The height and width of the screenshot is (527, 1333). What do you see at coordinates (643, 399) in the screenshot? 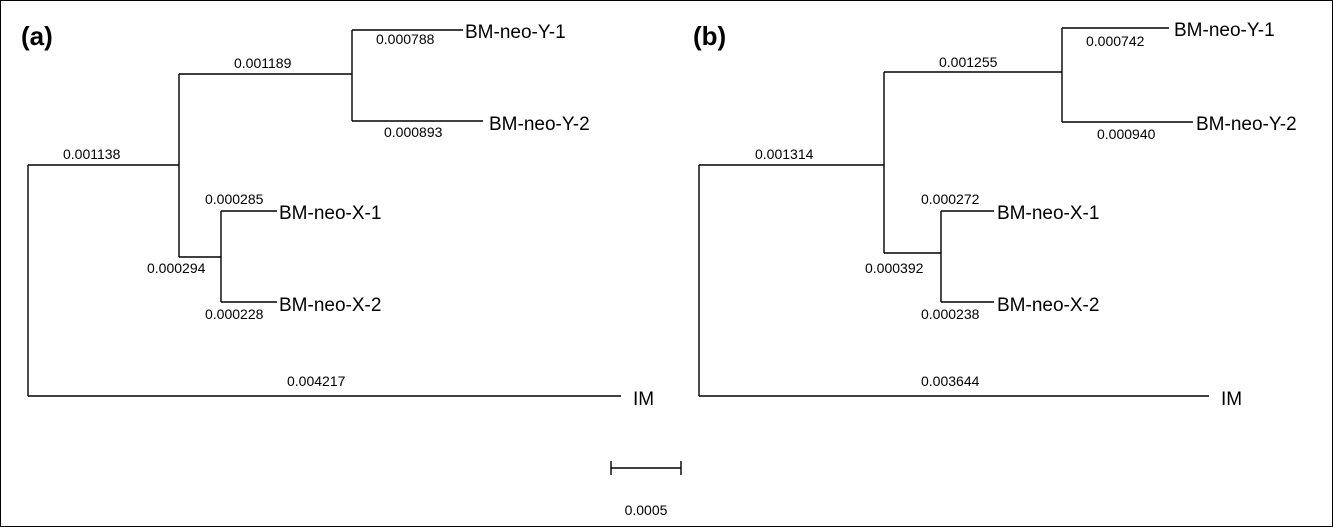
I see `panel-a-leaf-outgroup: IM` at bounding box center [643, 399].